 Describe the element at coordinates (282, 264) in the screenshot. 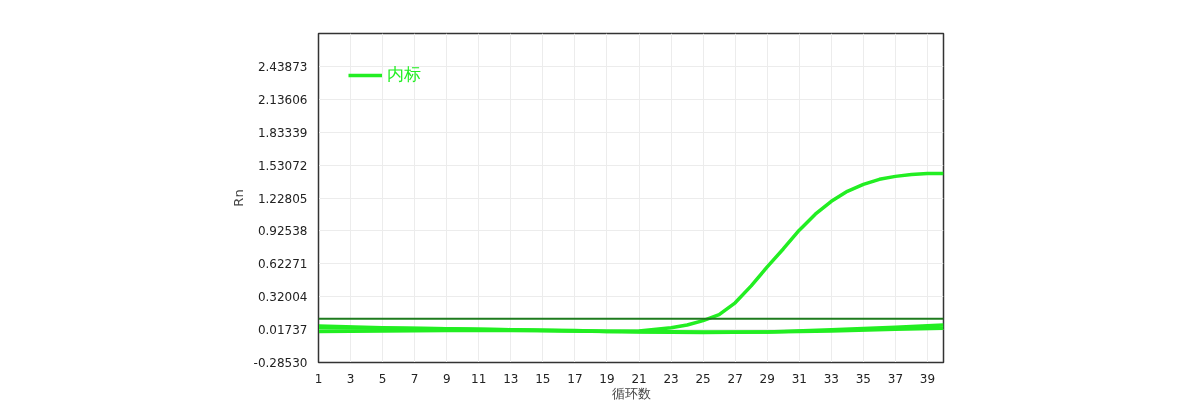

I see `y-tick-label: 0.62271` at that location.